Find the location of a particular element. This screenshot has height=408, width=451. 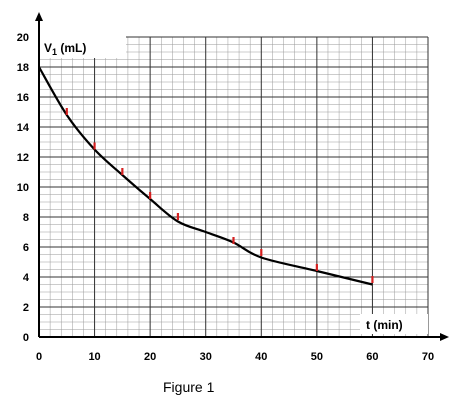

y-tick-label: 14 is located at coordinates (23, 128).